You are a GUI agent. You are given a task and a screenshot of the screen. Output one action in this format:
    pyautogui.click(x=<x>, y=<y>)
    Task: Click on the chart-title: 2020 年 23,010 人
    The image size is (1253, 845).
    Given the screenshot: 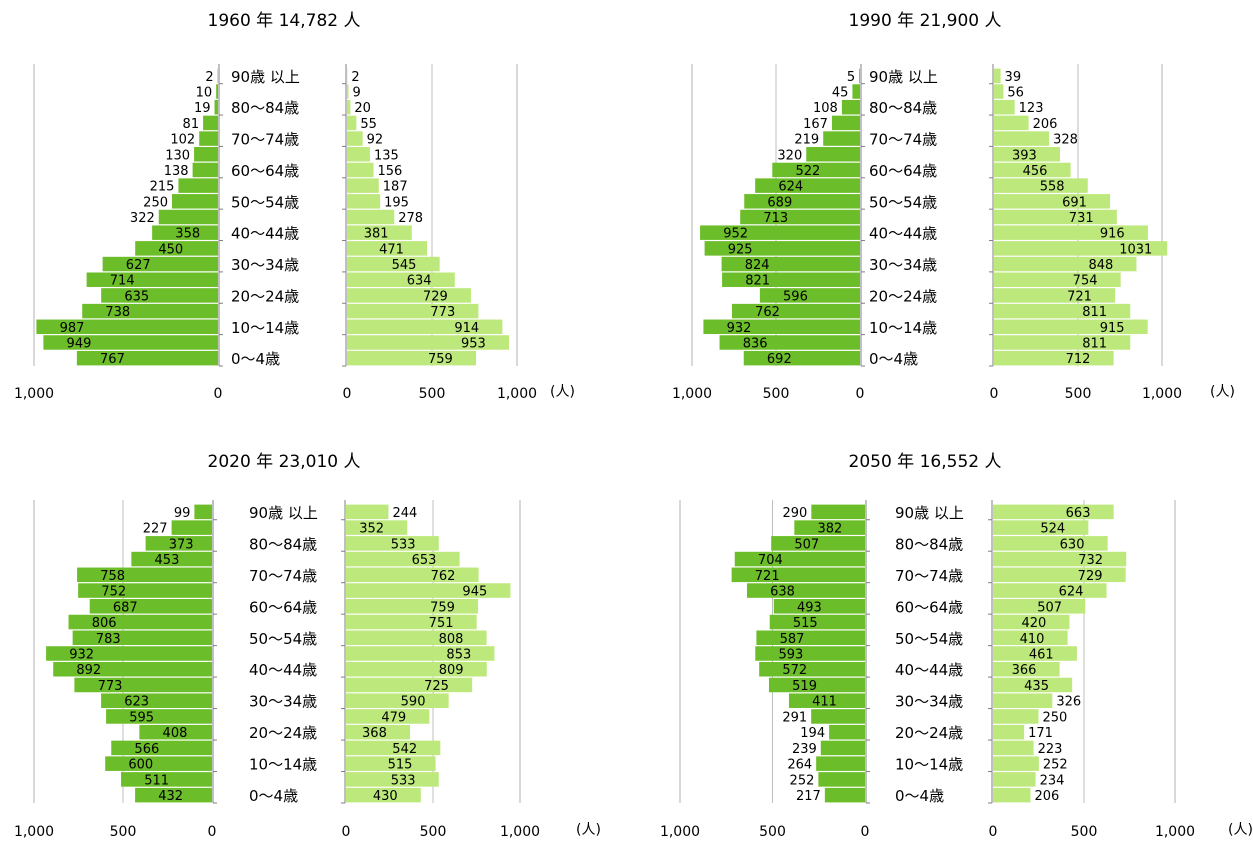 What is the action you would take?
    pyautogui.click(x=284, y=462)
    